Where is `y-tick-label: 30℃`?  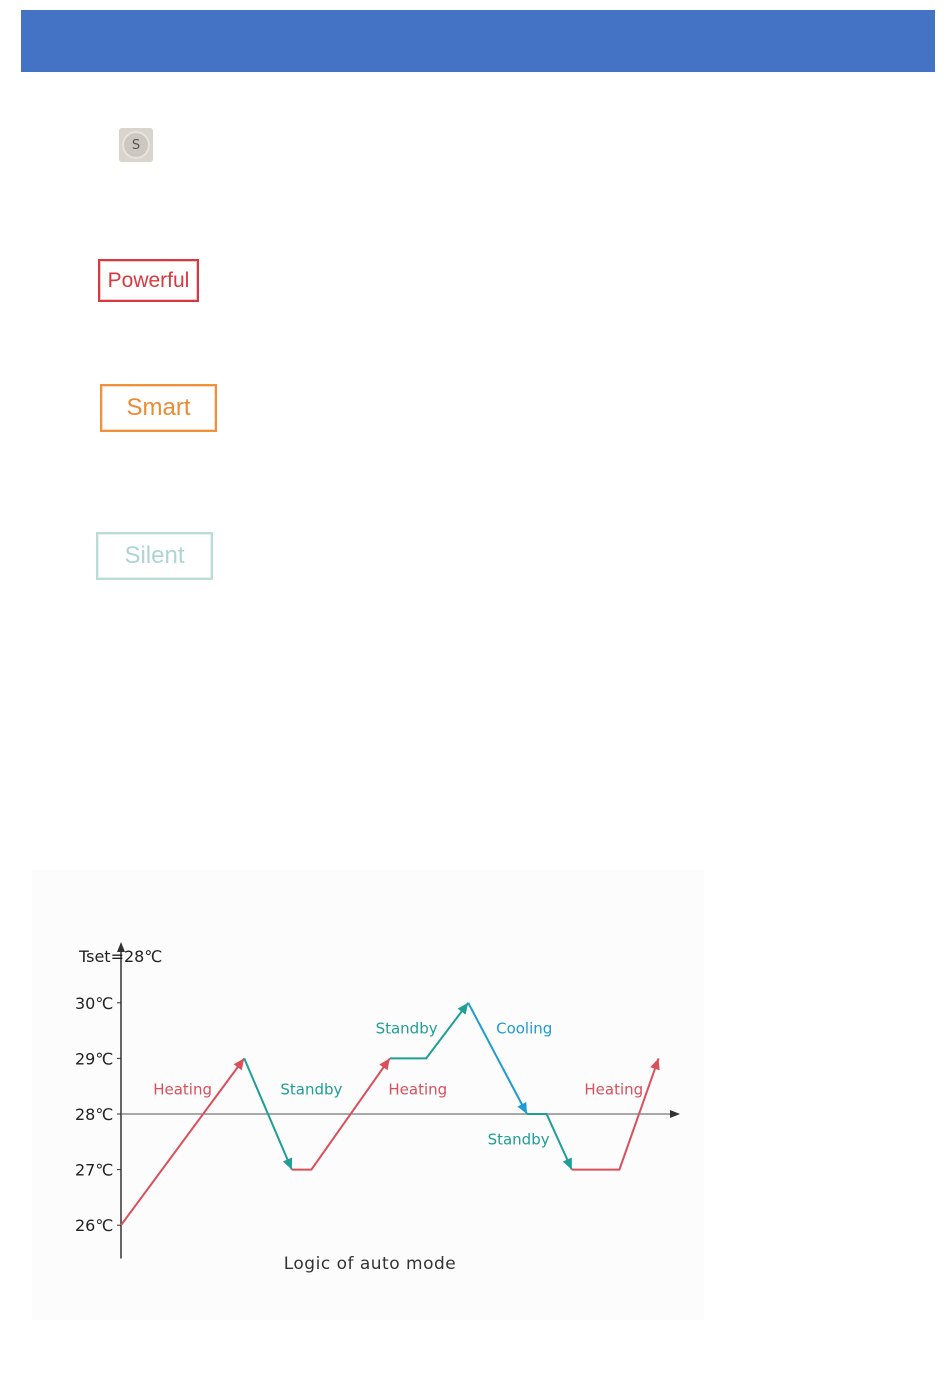
y-tick-label: 30℃ is located at coordinates (94, 1003).